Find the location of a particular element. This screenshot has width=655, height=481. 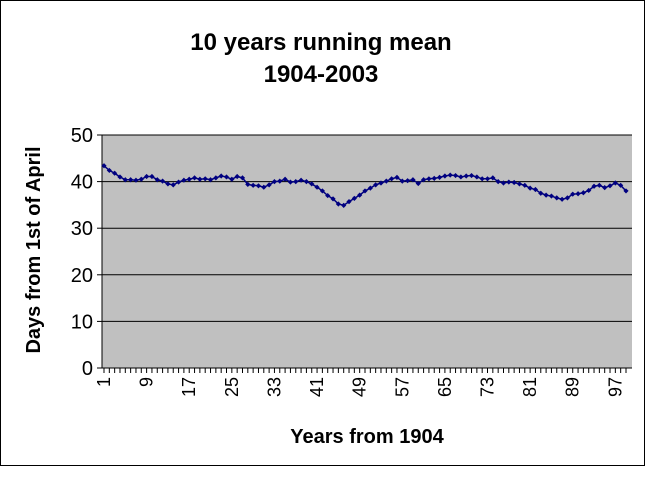

x-tick-label: 1 is located at coordinates (104, 382).